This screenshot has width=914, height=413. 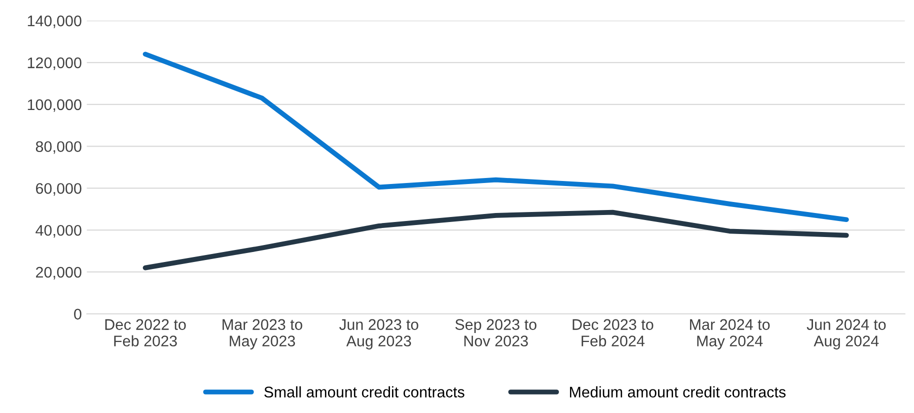 What do you see at coordinates (495, 240) in the screenshot?
I see `line-series` at bounding box center [495, 240].